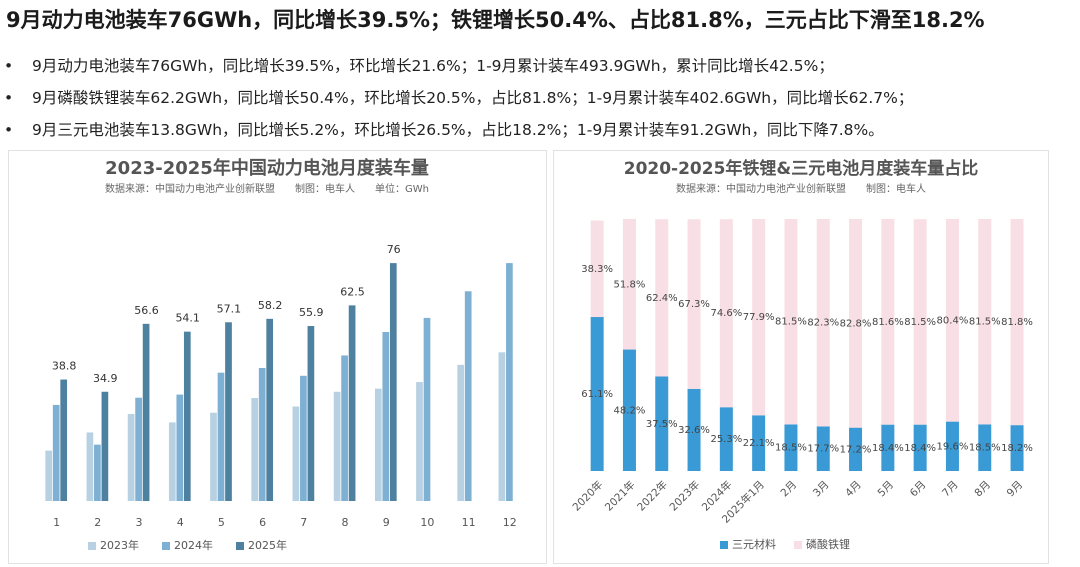  Describe the element at coordinates (469, 522) in the screenshot. I see `x-tick-label: 11` at that location.